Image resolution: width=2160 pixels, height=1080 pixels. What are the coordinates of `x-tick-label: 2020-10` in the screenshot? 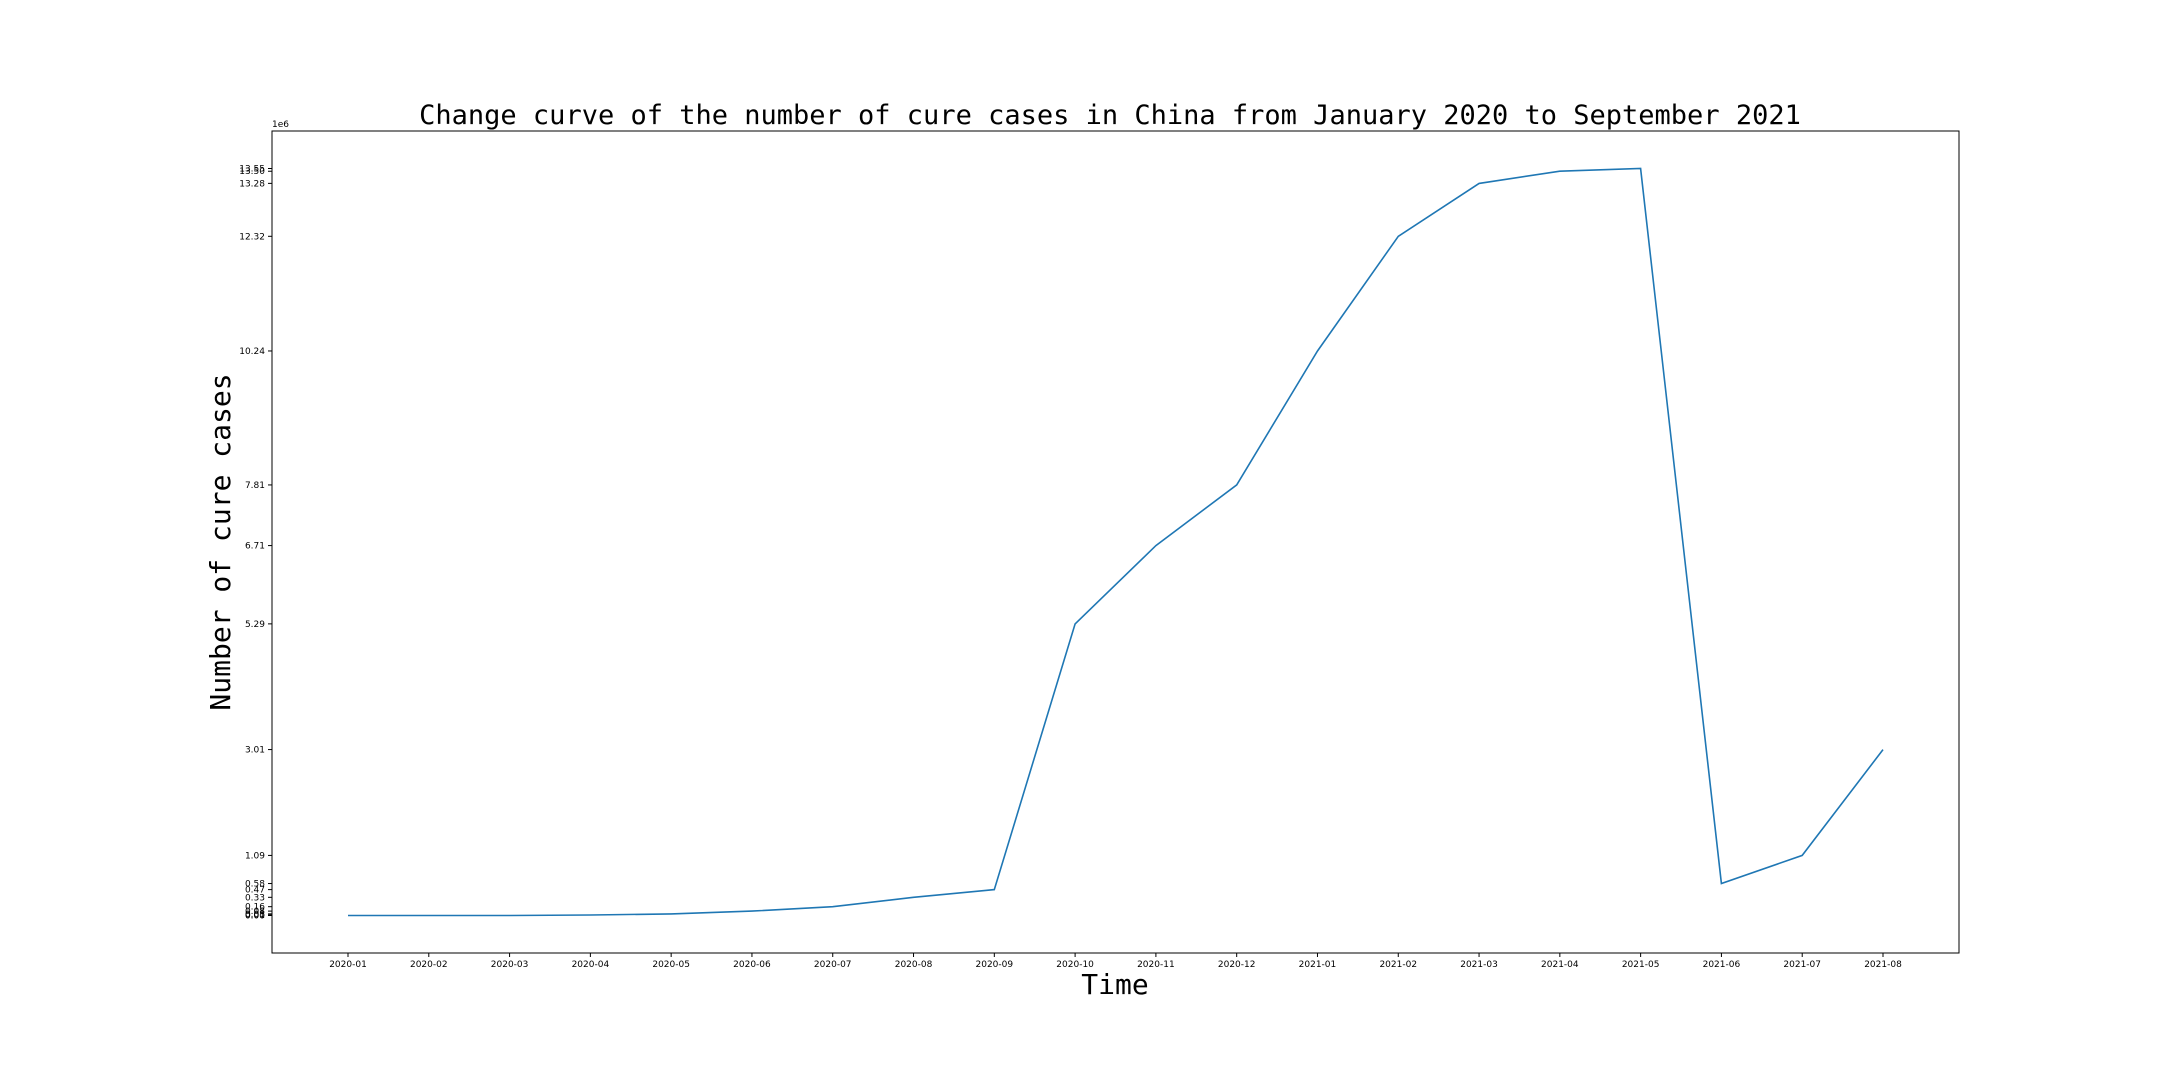 It's located at (1075, 965).